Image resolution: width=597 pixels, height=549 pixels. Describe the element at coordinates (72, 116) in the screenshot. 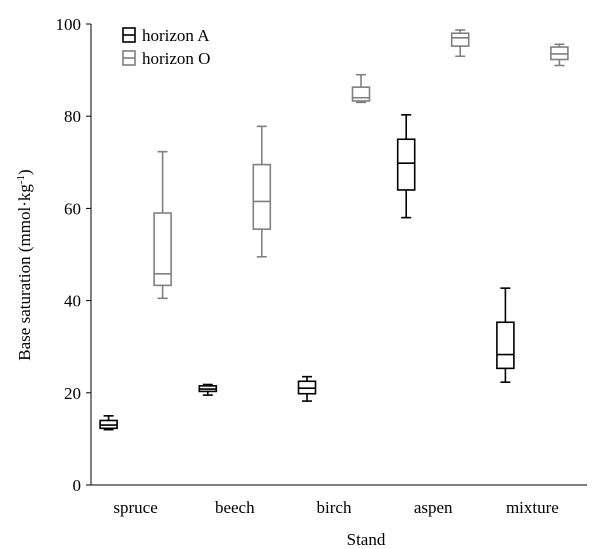

I see `y-tick-label: 80` at that location.